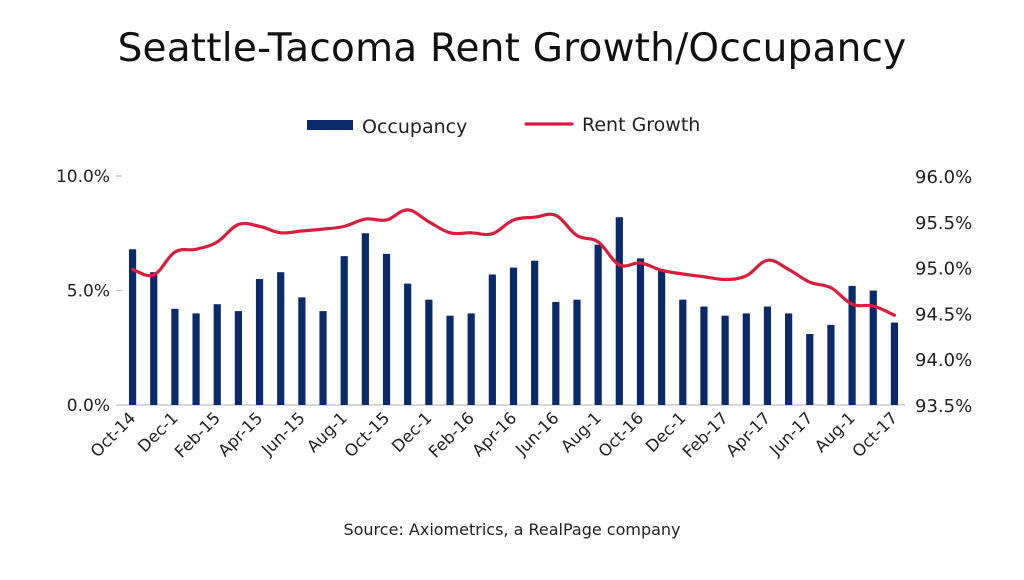  I want to click on right-axis-tick-label: 96.0%, so click(943, 177).